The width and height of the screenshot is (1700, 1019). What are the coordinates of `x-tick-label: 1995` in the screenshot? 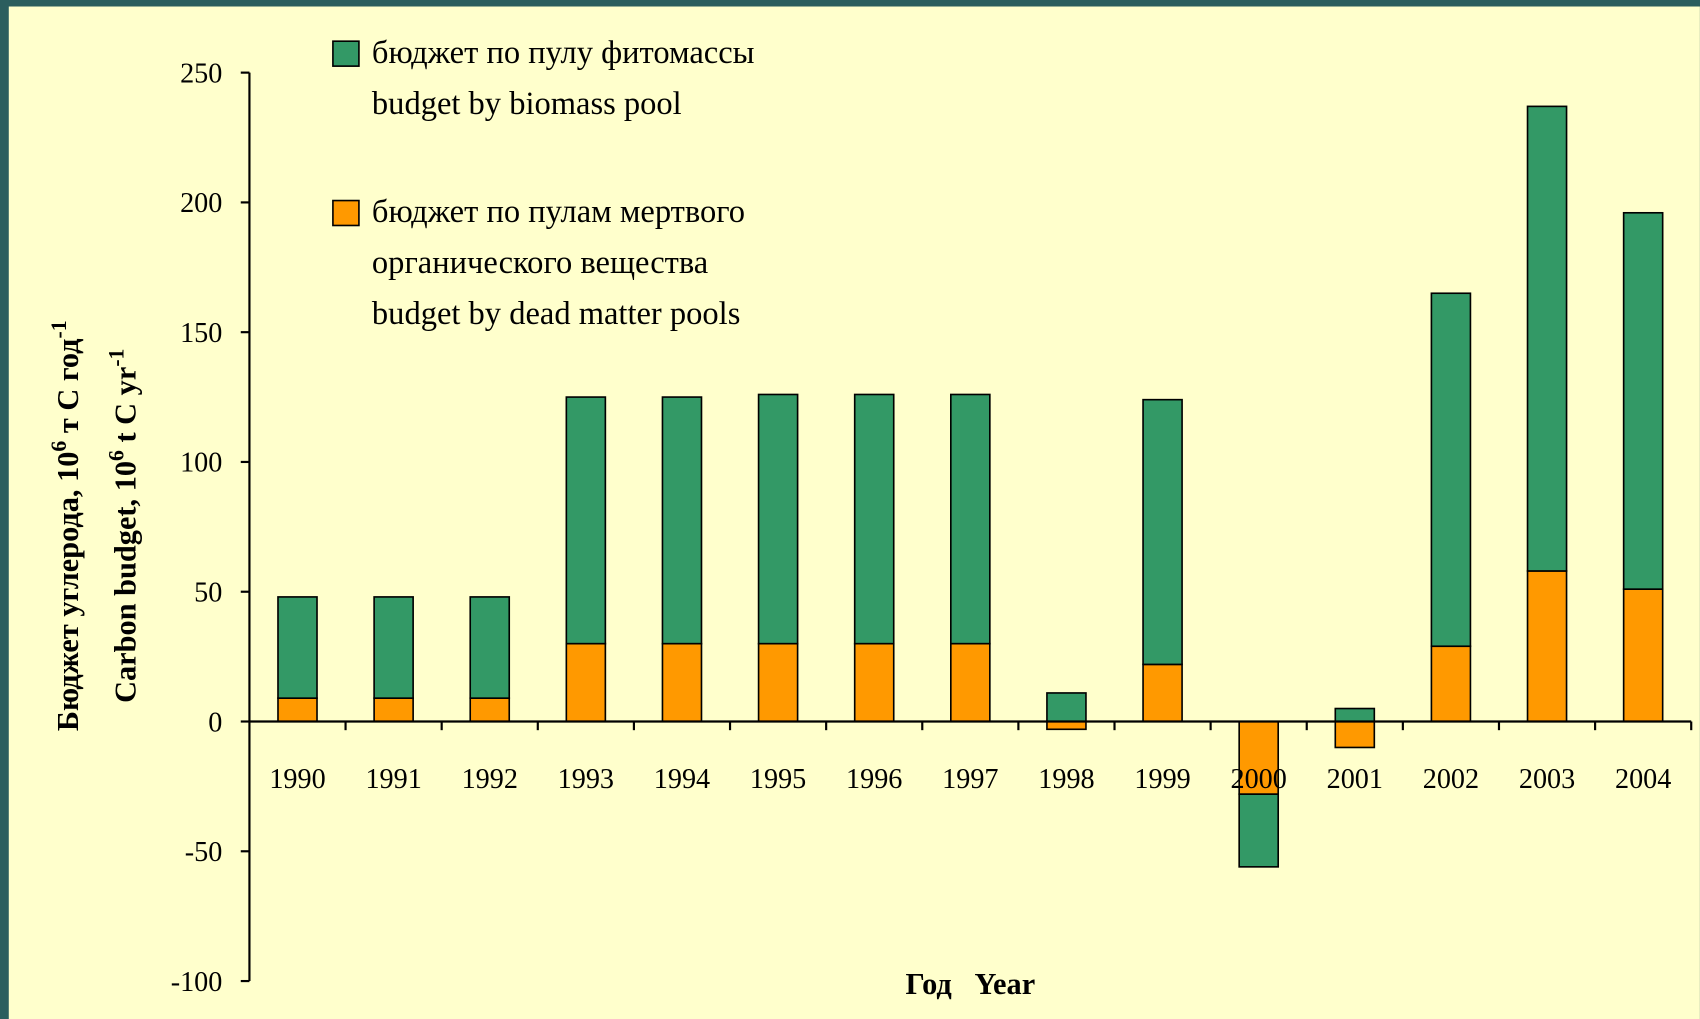 It's located at (778, 779).